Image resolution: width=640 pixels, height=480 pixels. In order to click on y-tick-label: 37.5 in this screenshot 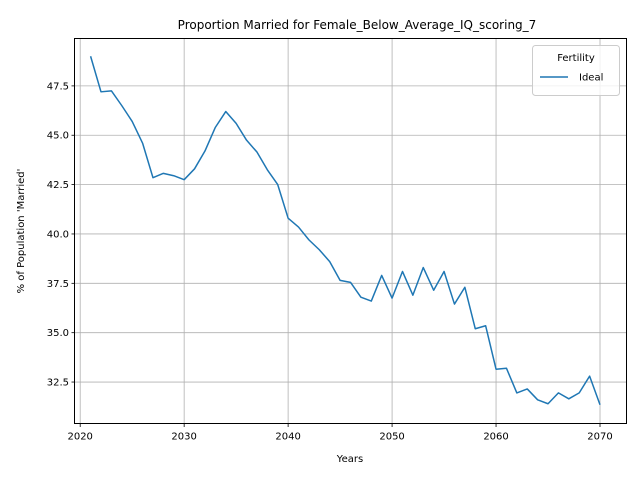, I will do `click(58, 284)`.